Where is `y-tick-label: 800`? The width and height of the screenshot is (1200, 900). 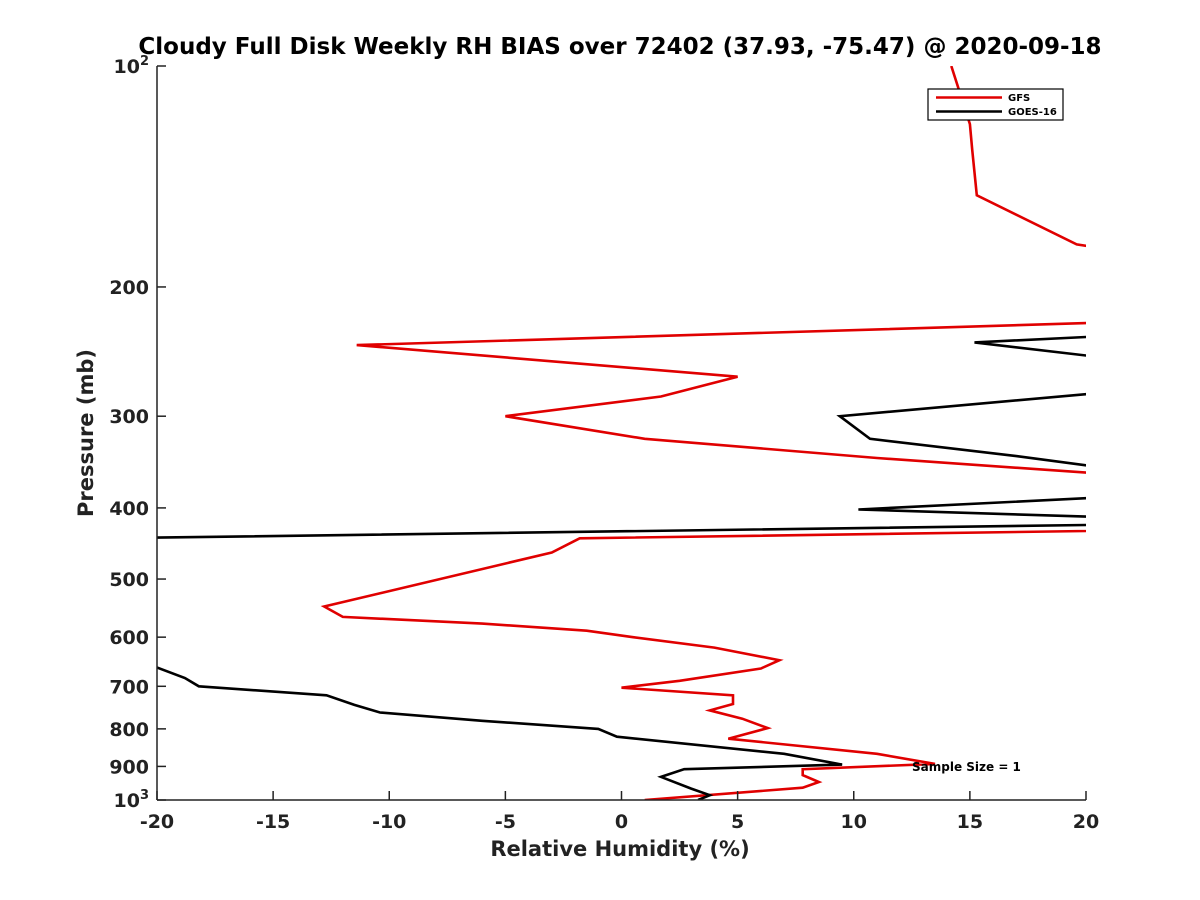 y-tick-label: 800 is located at coordinates (129, 730).